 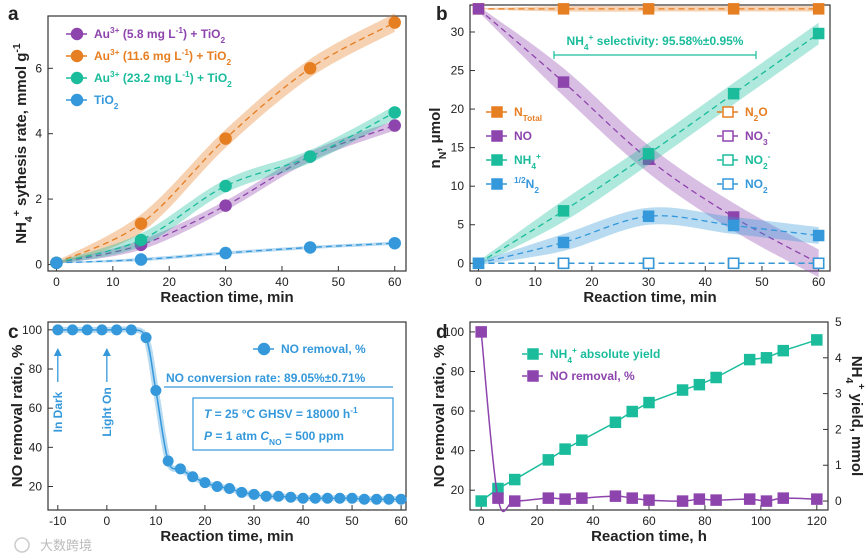 What do you see at coordinates (758, 161) in the screenshot?
I see `b-legend-right-2-label: NO2-` at bounding box center [758, 161].